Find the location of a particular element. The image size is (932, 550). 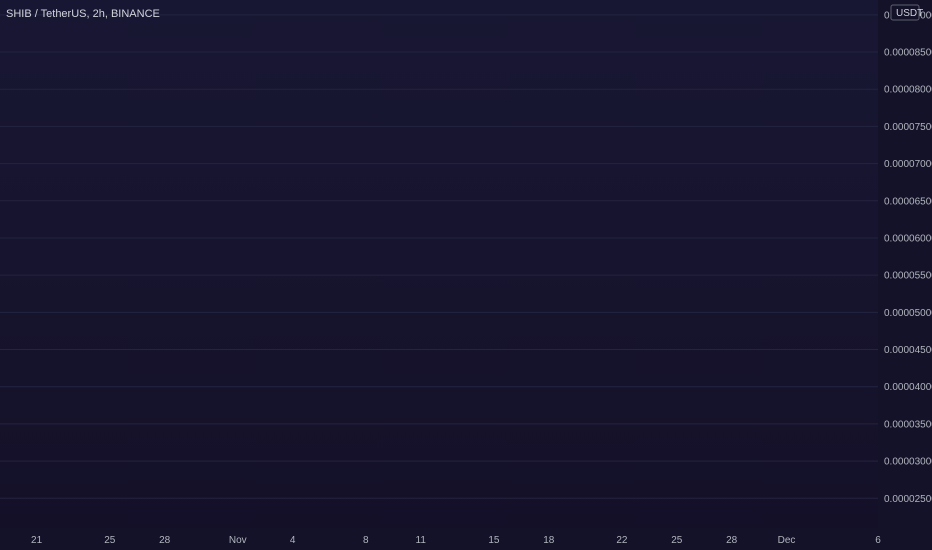

x-tick-label: 22 is located at coordinates (622, 540).